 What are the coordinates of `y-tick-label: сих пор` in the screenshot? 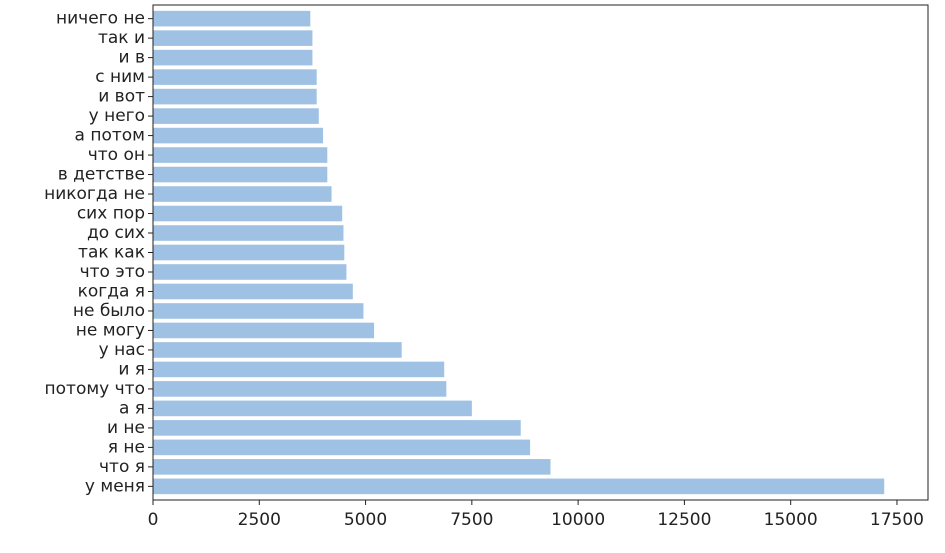 It's located at (111, 214).